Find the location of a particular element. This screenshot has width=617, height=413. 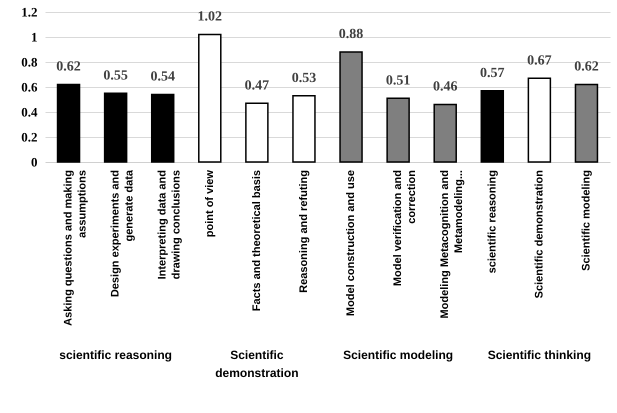

y-tick-label: 0 is located at coordinates (34, 162).